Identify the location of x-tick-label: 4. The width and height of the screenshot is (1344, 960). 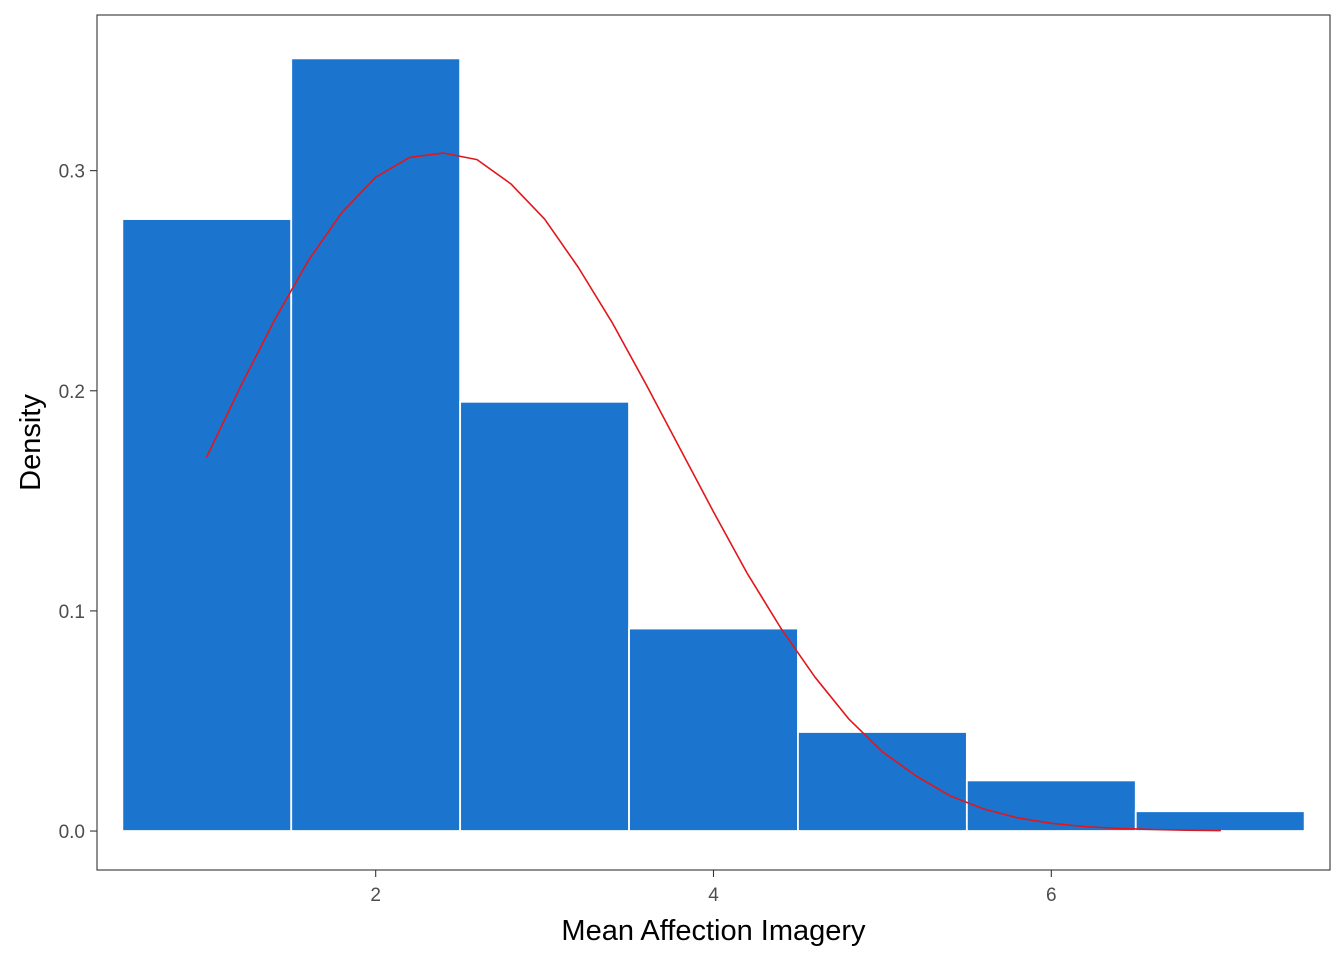
(713, 895).